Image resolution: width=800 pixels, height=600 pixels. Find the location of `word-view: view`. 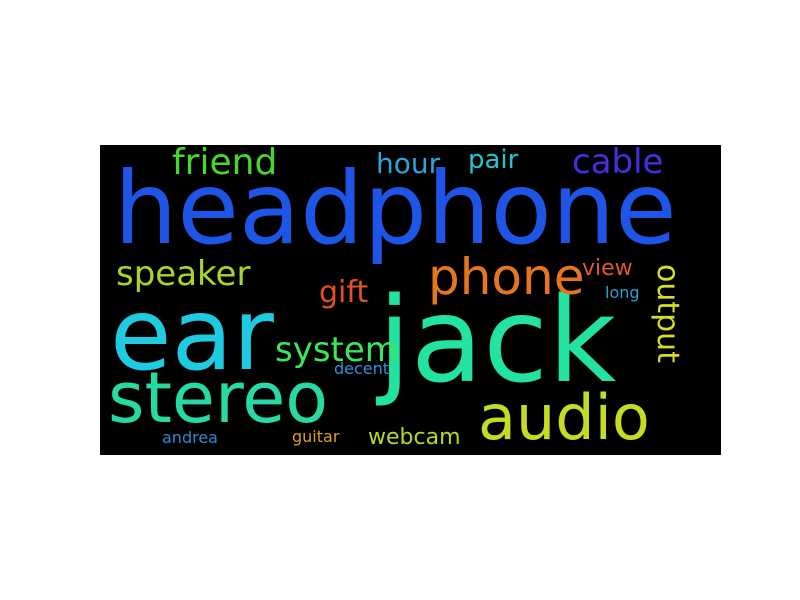

word-view: view is located at coordinates (607, 268).